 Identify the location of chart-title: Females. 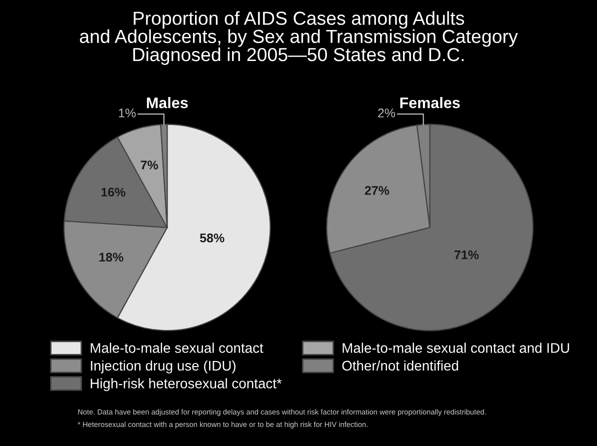
(430, 102).